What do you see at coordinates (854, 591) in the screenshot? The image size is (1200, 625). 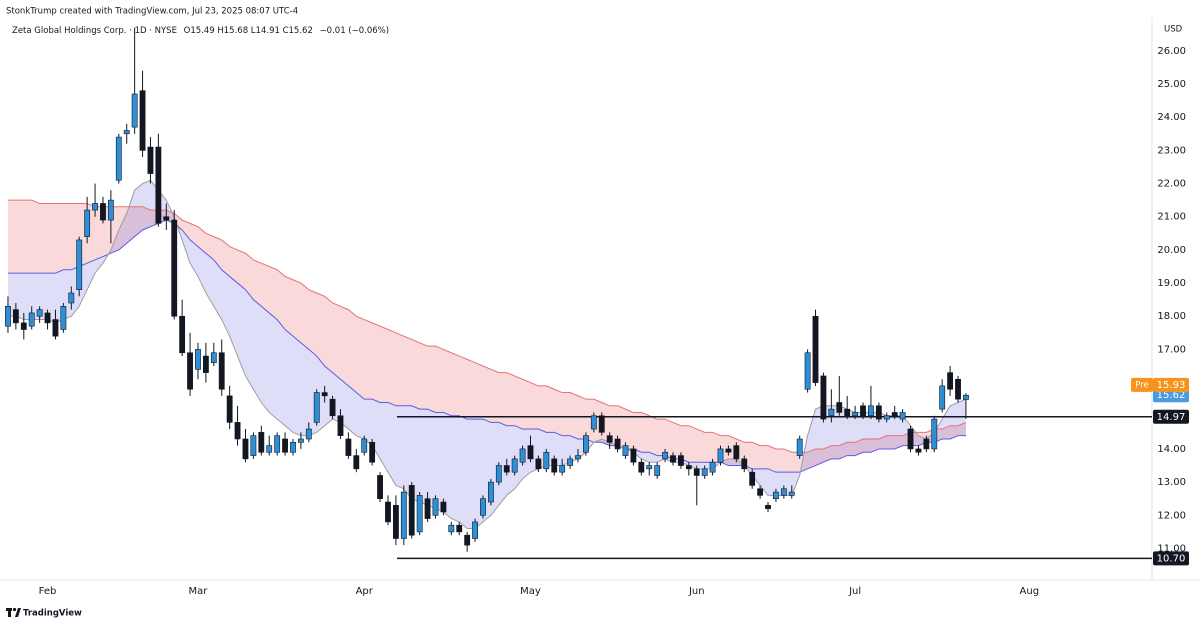 I see `x-tick-label: Jul` at bounding box center [854, 591].